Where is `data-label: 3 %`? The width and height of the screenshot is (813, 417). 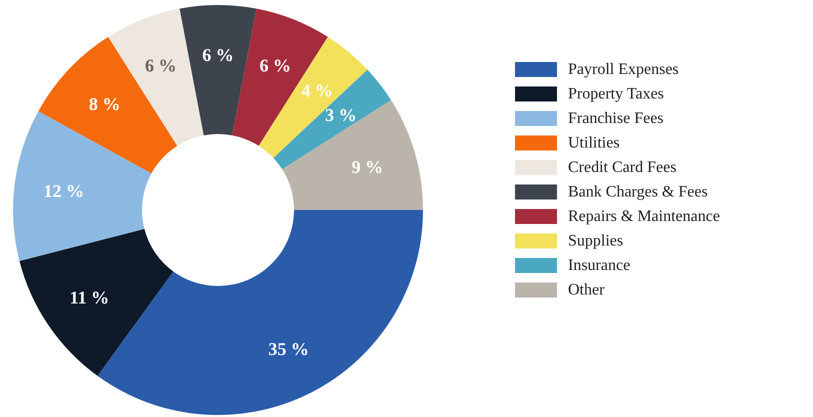
data-label: 3 % is located at coordinates (341, 114).